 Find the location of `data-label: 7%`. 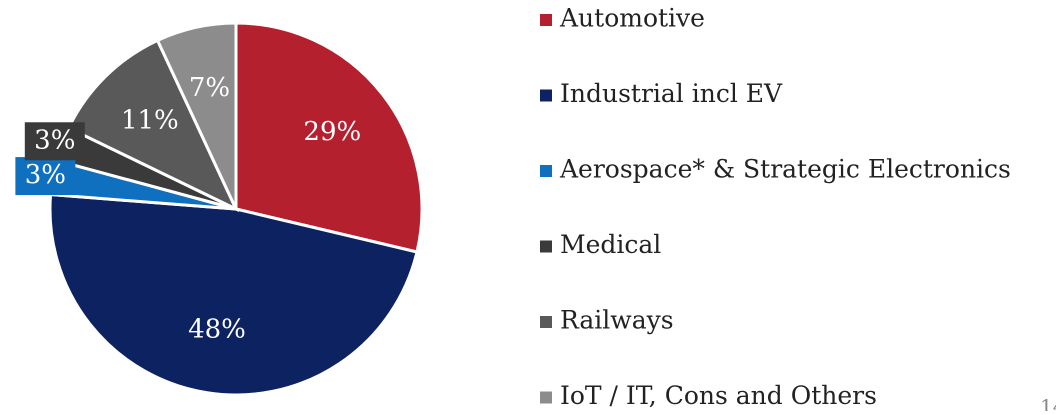

data-label: 7% is located at coordinates (209, 88).